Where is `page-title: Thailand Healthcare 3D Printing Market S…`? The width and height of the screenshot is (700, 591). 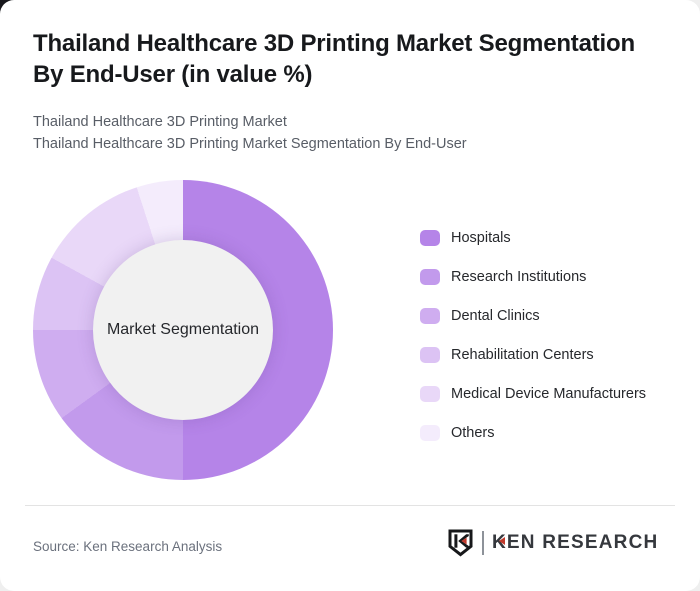
page-title: Thailand Healthcare 3D Printing Market S… is located at coordinates (358, 59).